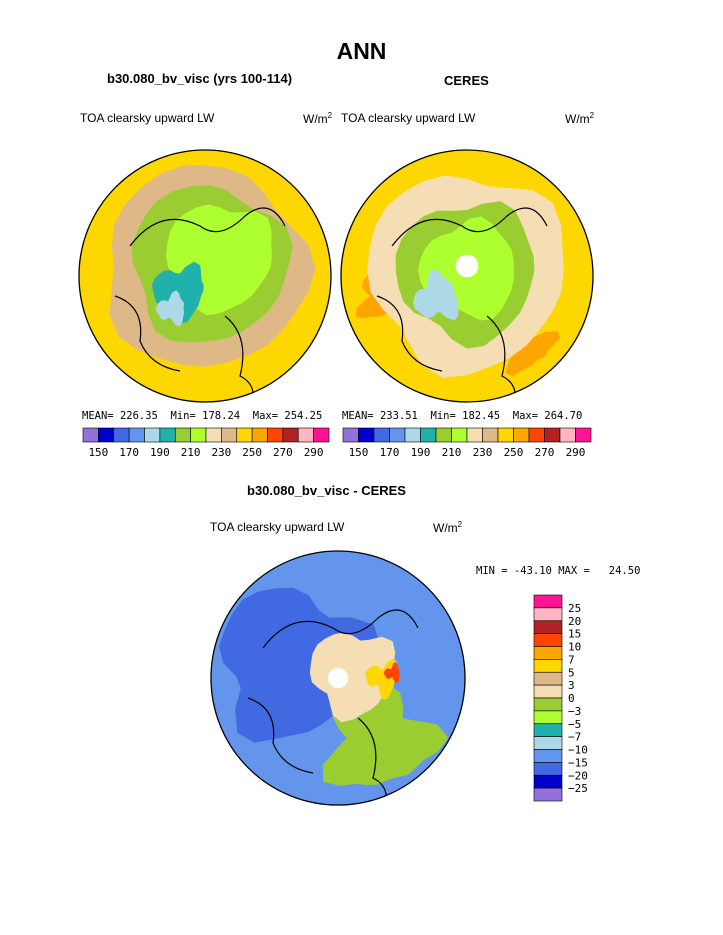  I want to click on panel3-units: W/m2, so click(448, 527).